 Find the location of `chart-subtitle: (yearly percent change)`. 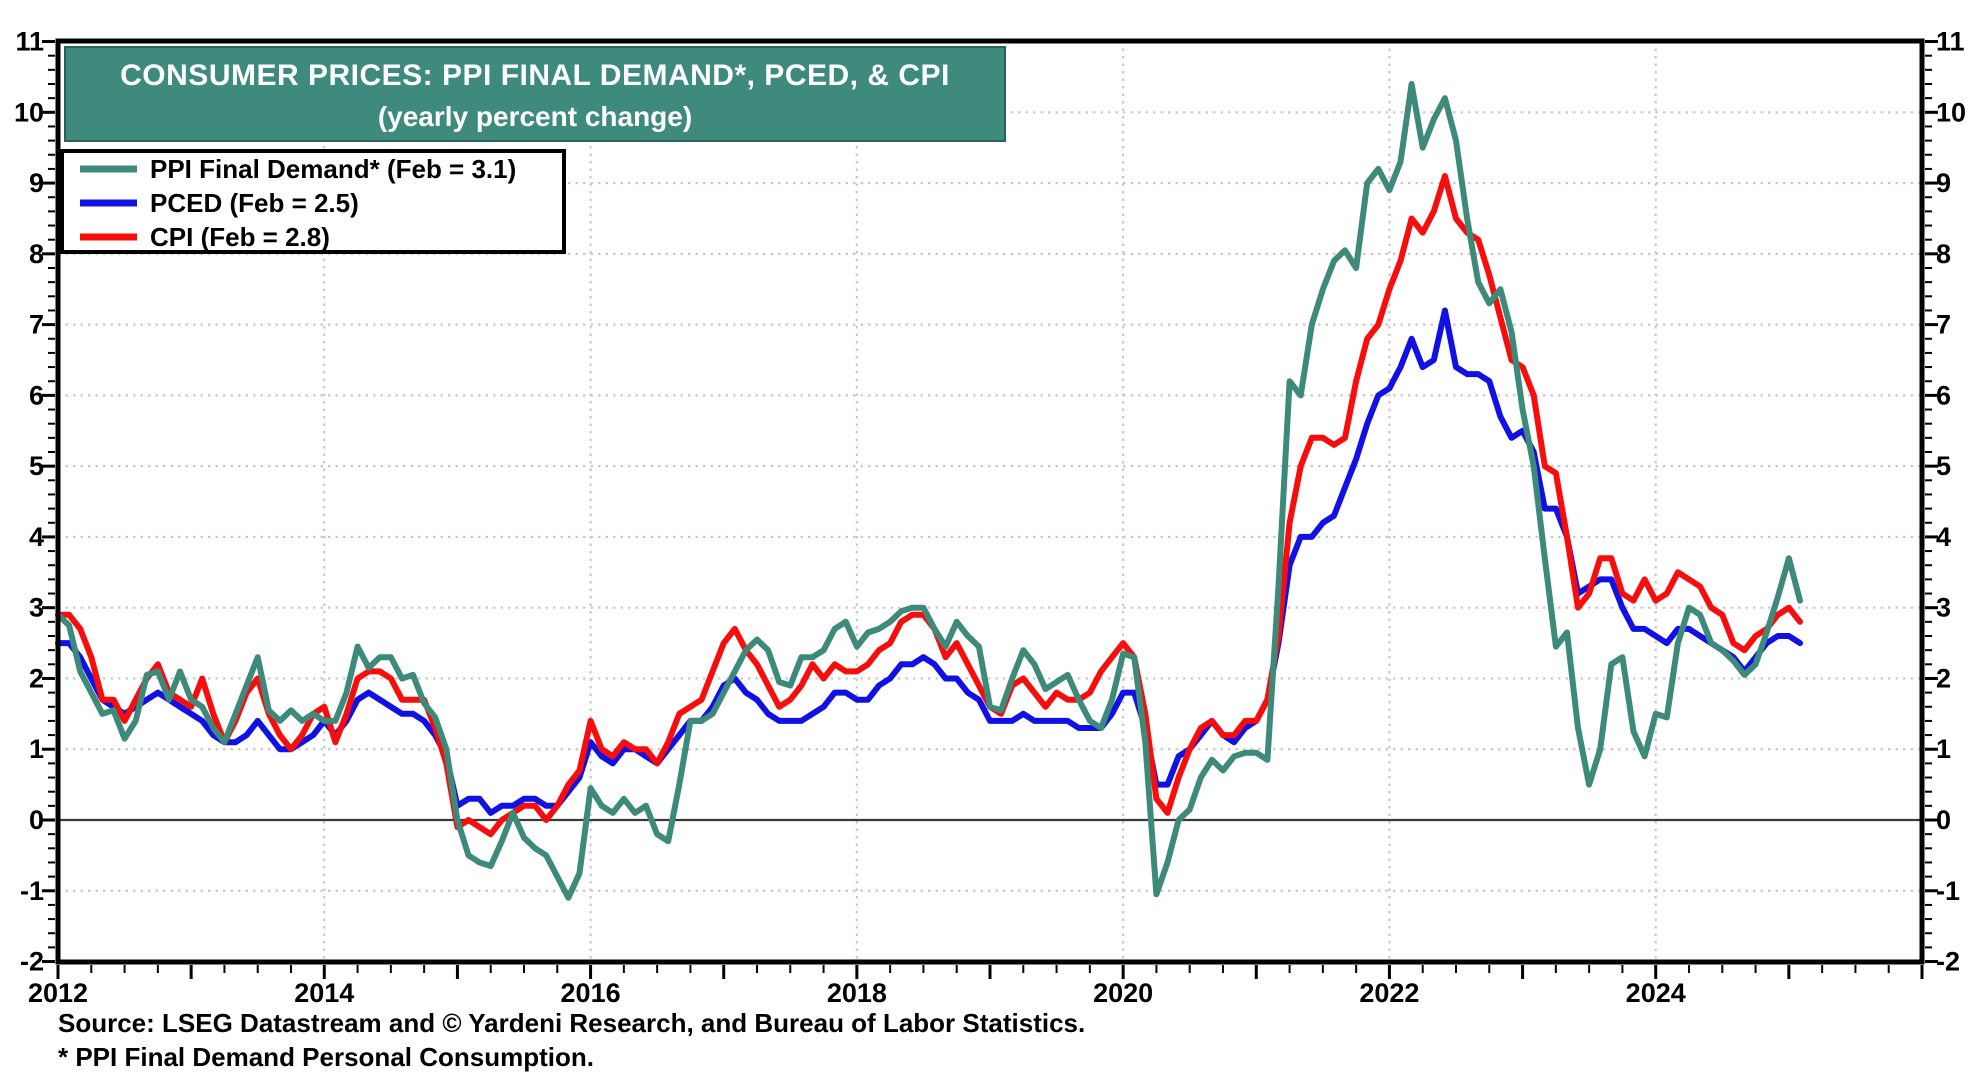

chart-subtitle: (yearly percent change) is located at coordinates (535, 116).